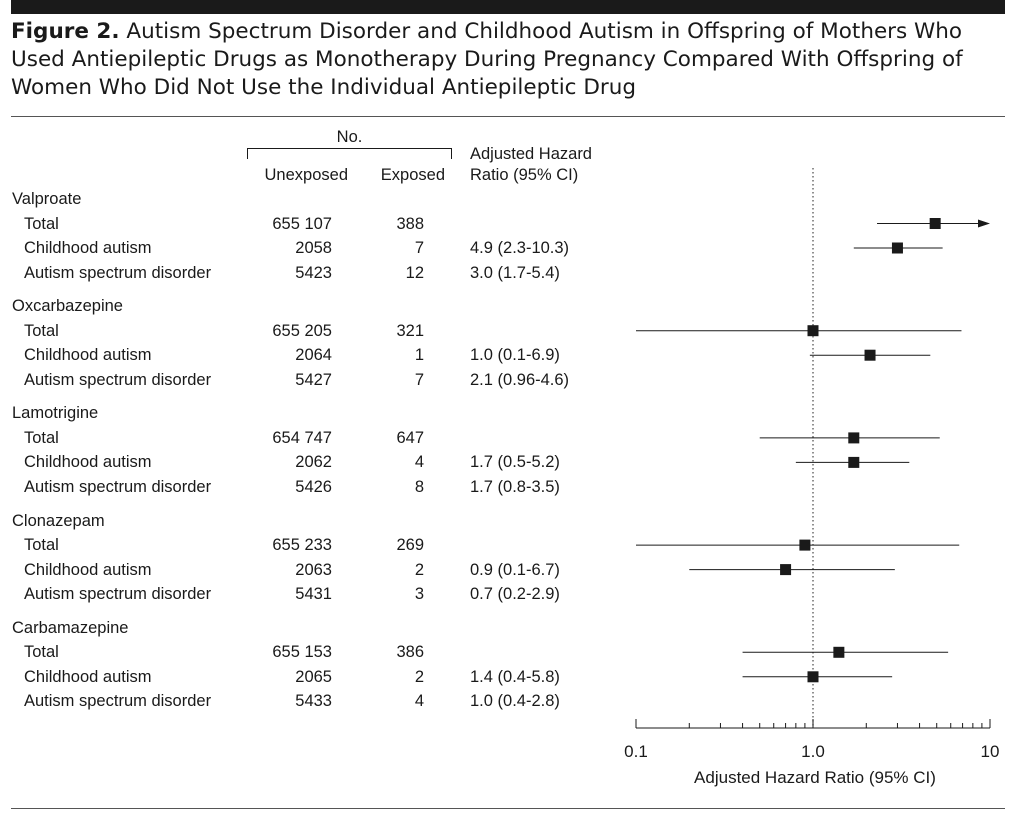  Describe the element at coordinates (302, 652) in the screenshot. I see `row-unexposed: 655 153` at that location.